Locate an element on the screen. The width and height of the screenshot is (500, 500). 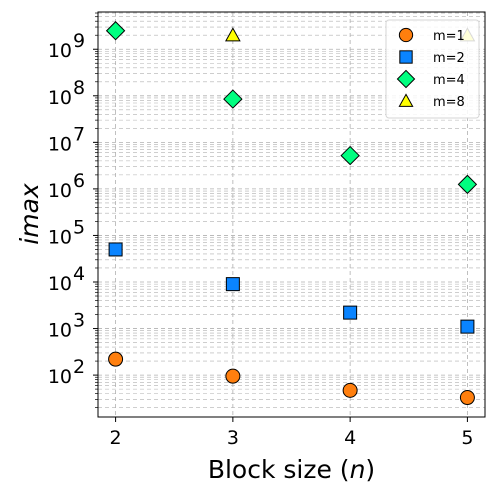
legend-label: m=8 is located at coordinates (449, 102).